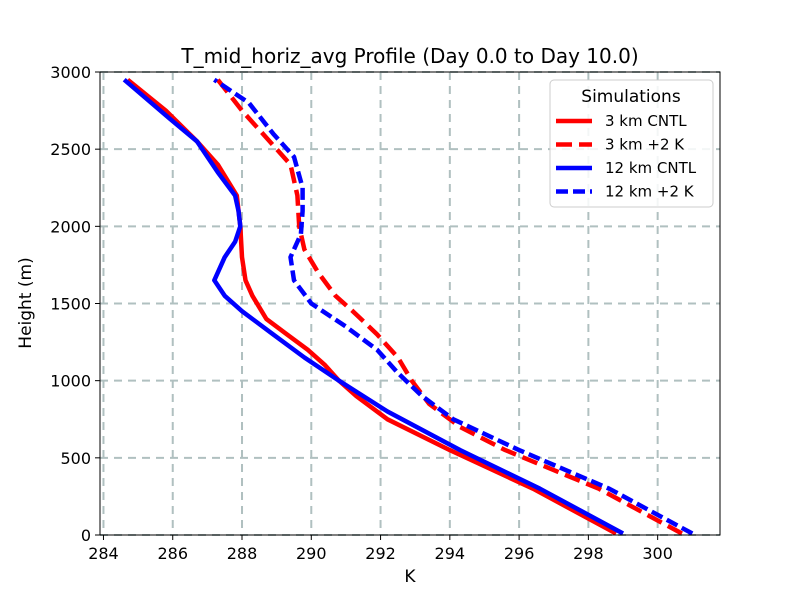 The width and height of the screenshot is (800, 600). What do you see at coordinates (103, 553) in the screenshot?
I see `x-tick-label: 284` at bounding box center [103, 553].